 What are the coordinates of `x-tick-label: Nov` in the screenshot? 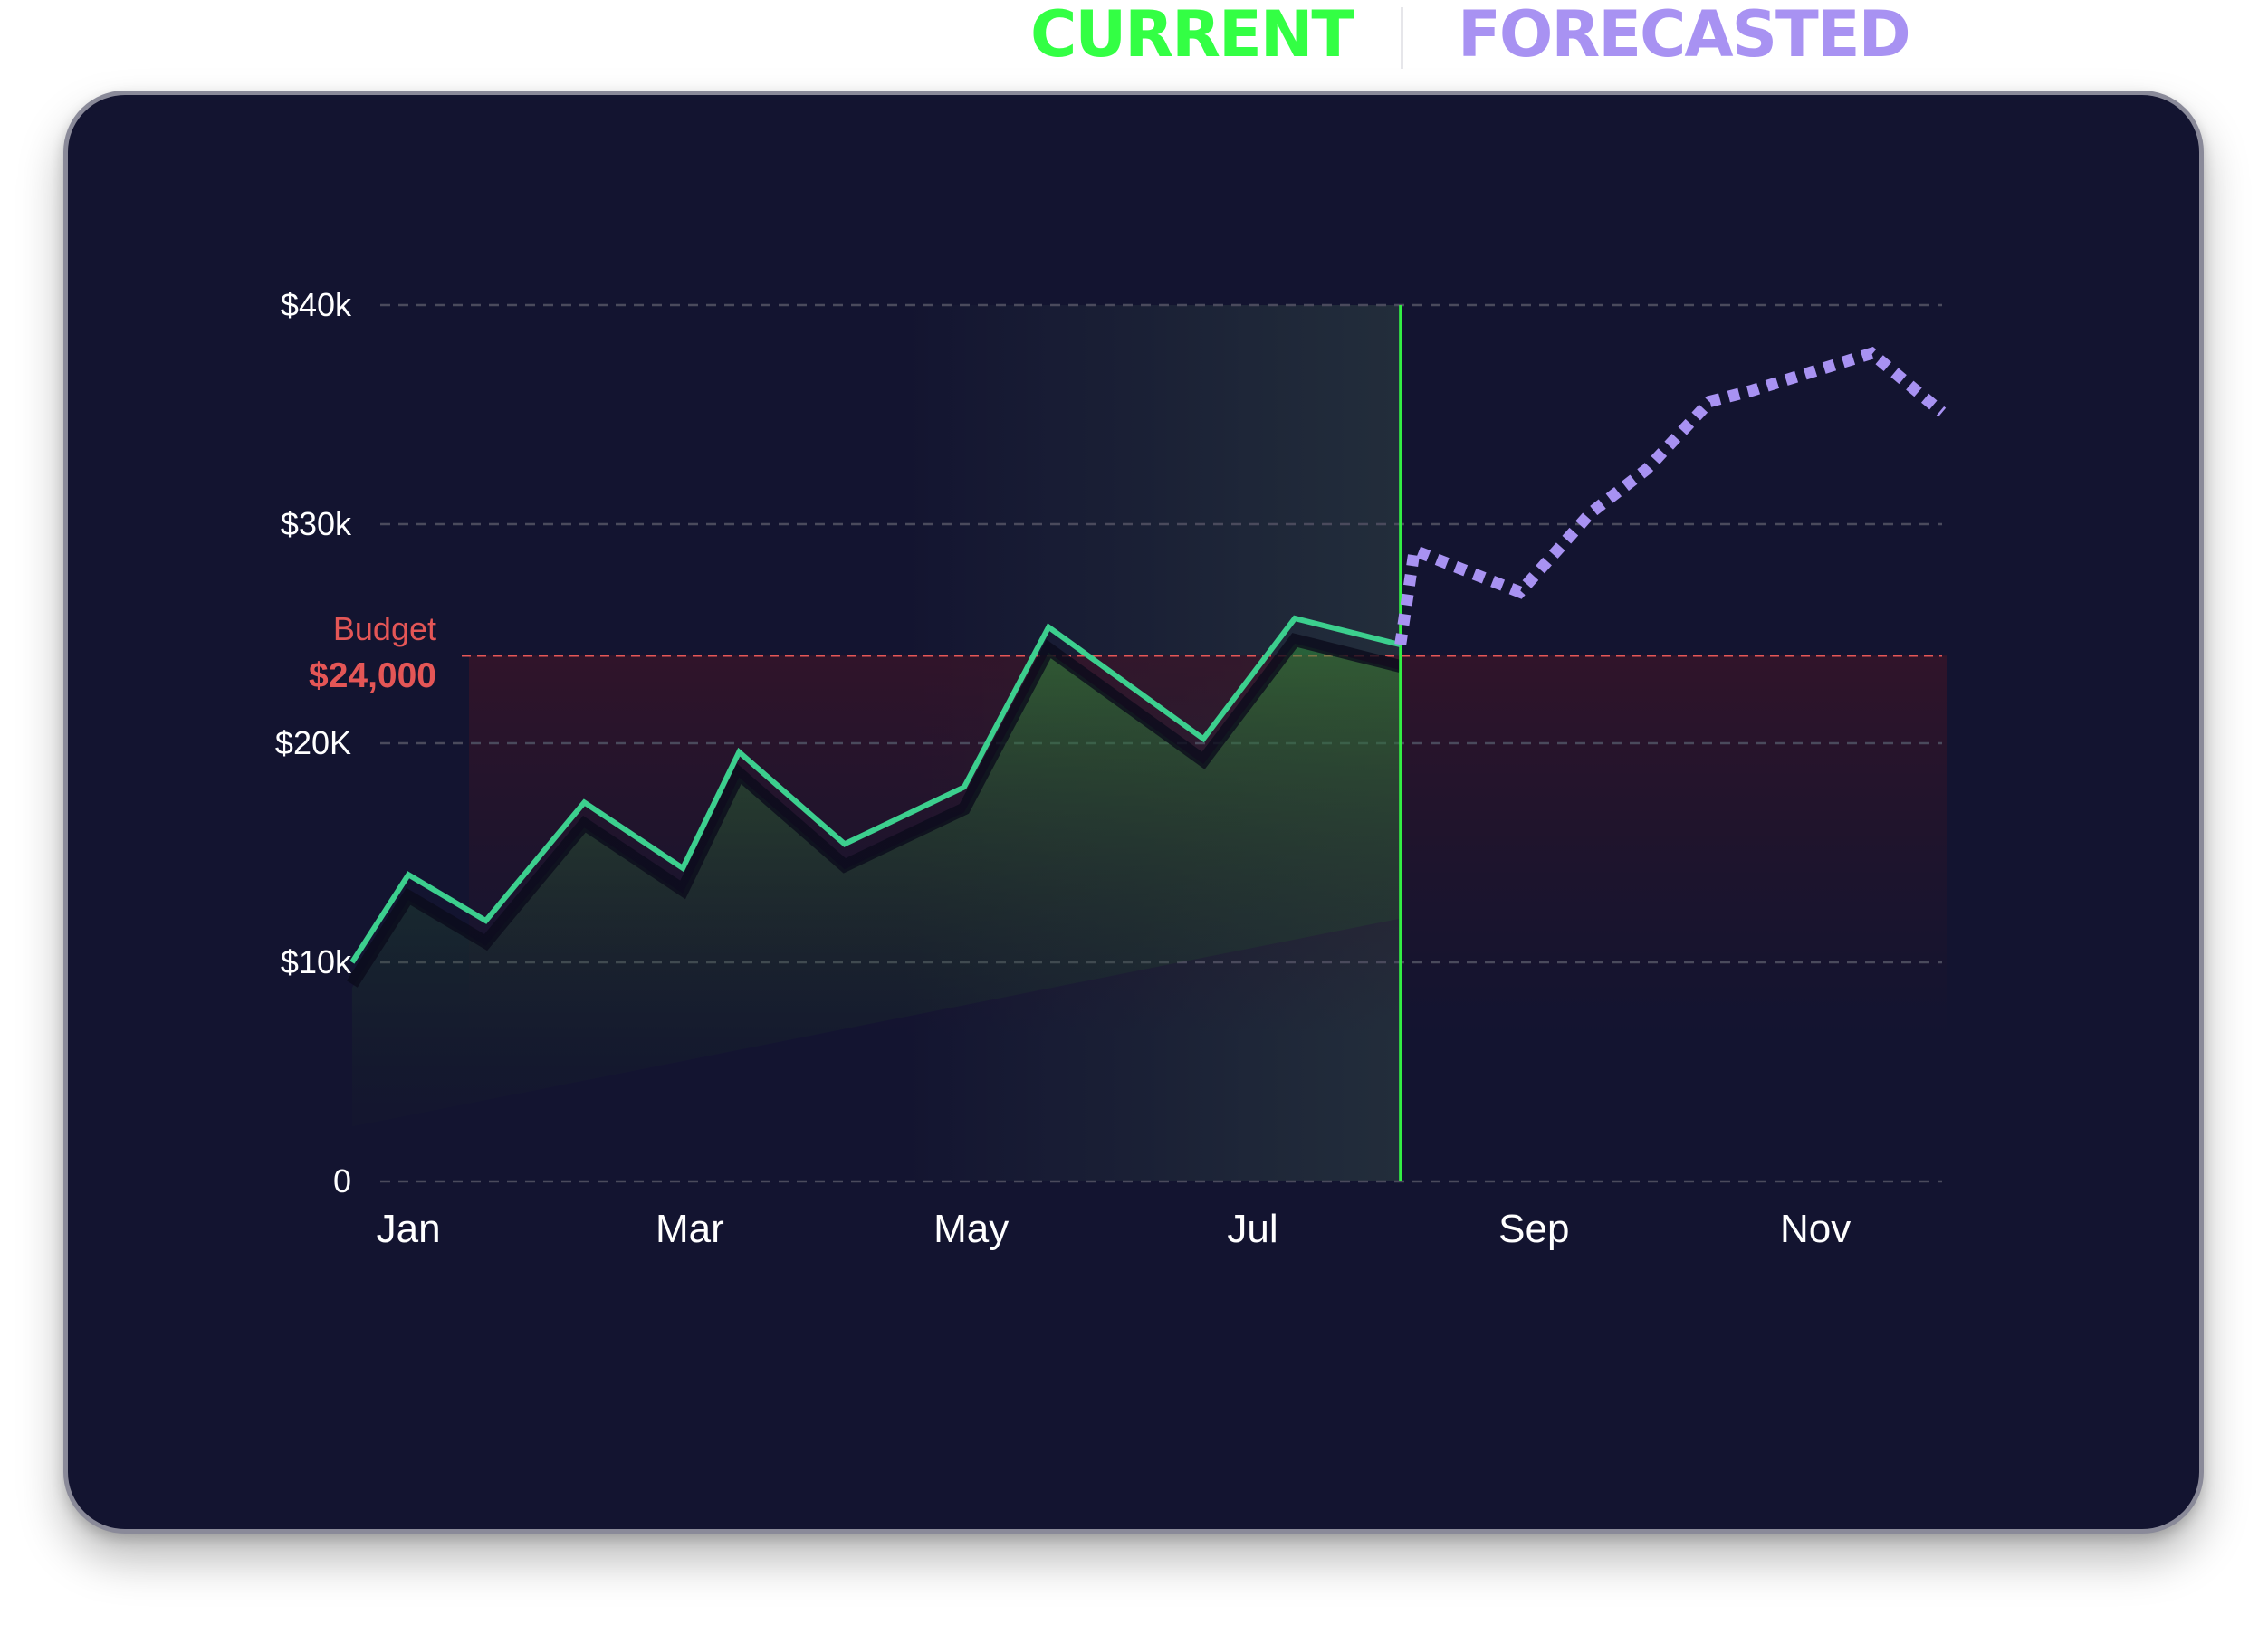 It's located at (1815, 1229).